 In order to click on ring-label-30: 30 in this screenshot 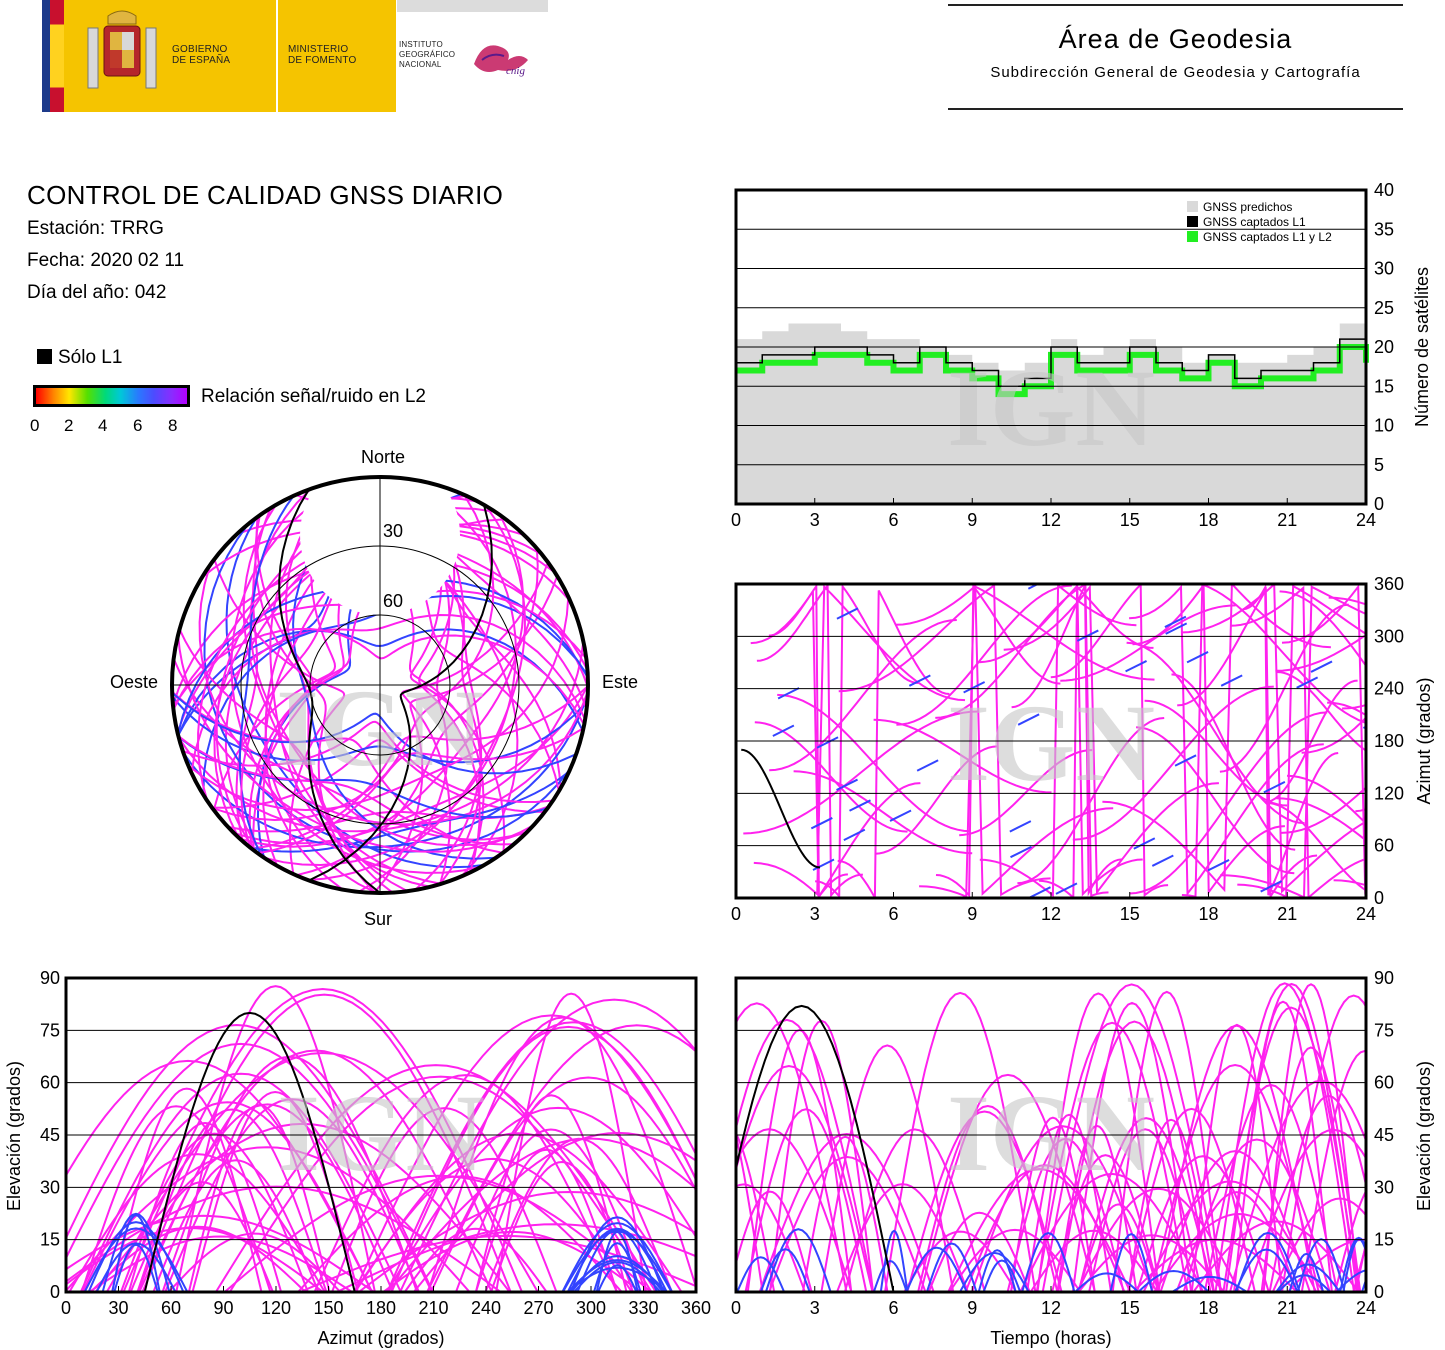, I will do `click(393, 531)`.